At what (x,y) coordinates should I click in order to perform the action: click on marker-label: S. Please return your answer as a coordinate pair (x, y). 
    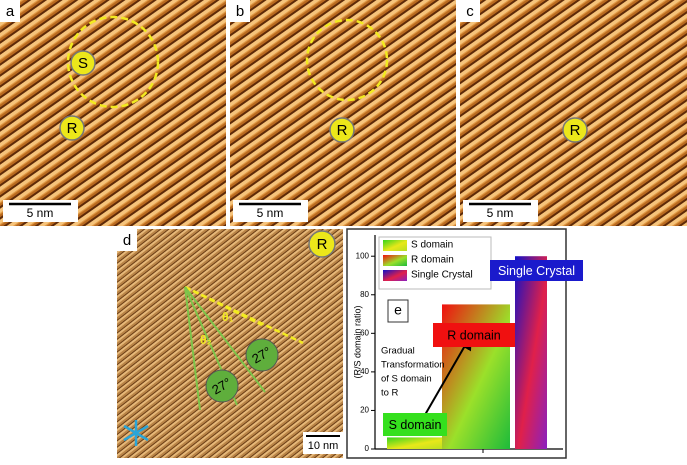
    Looking at the image, I should click on (83, 63).